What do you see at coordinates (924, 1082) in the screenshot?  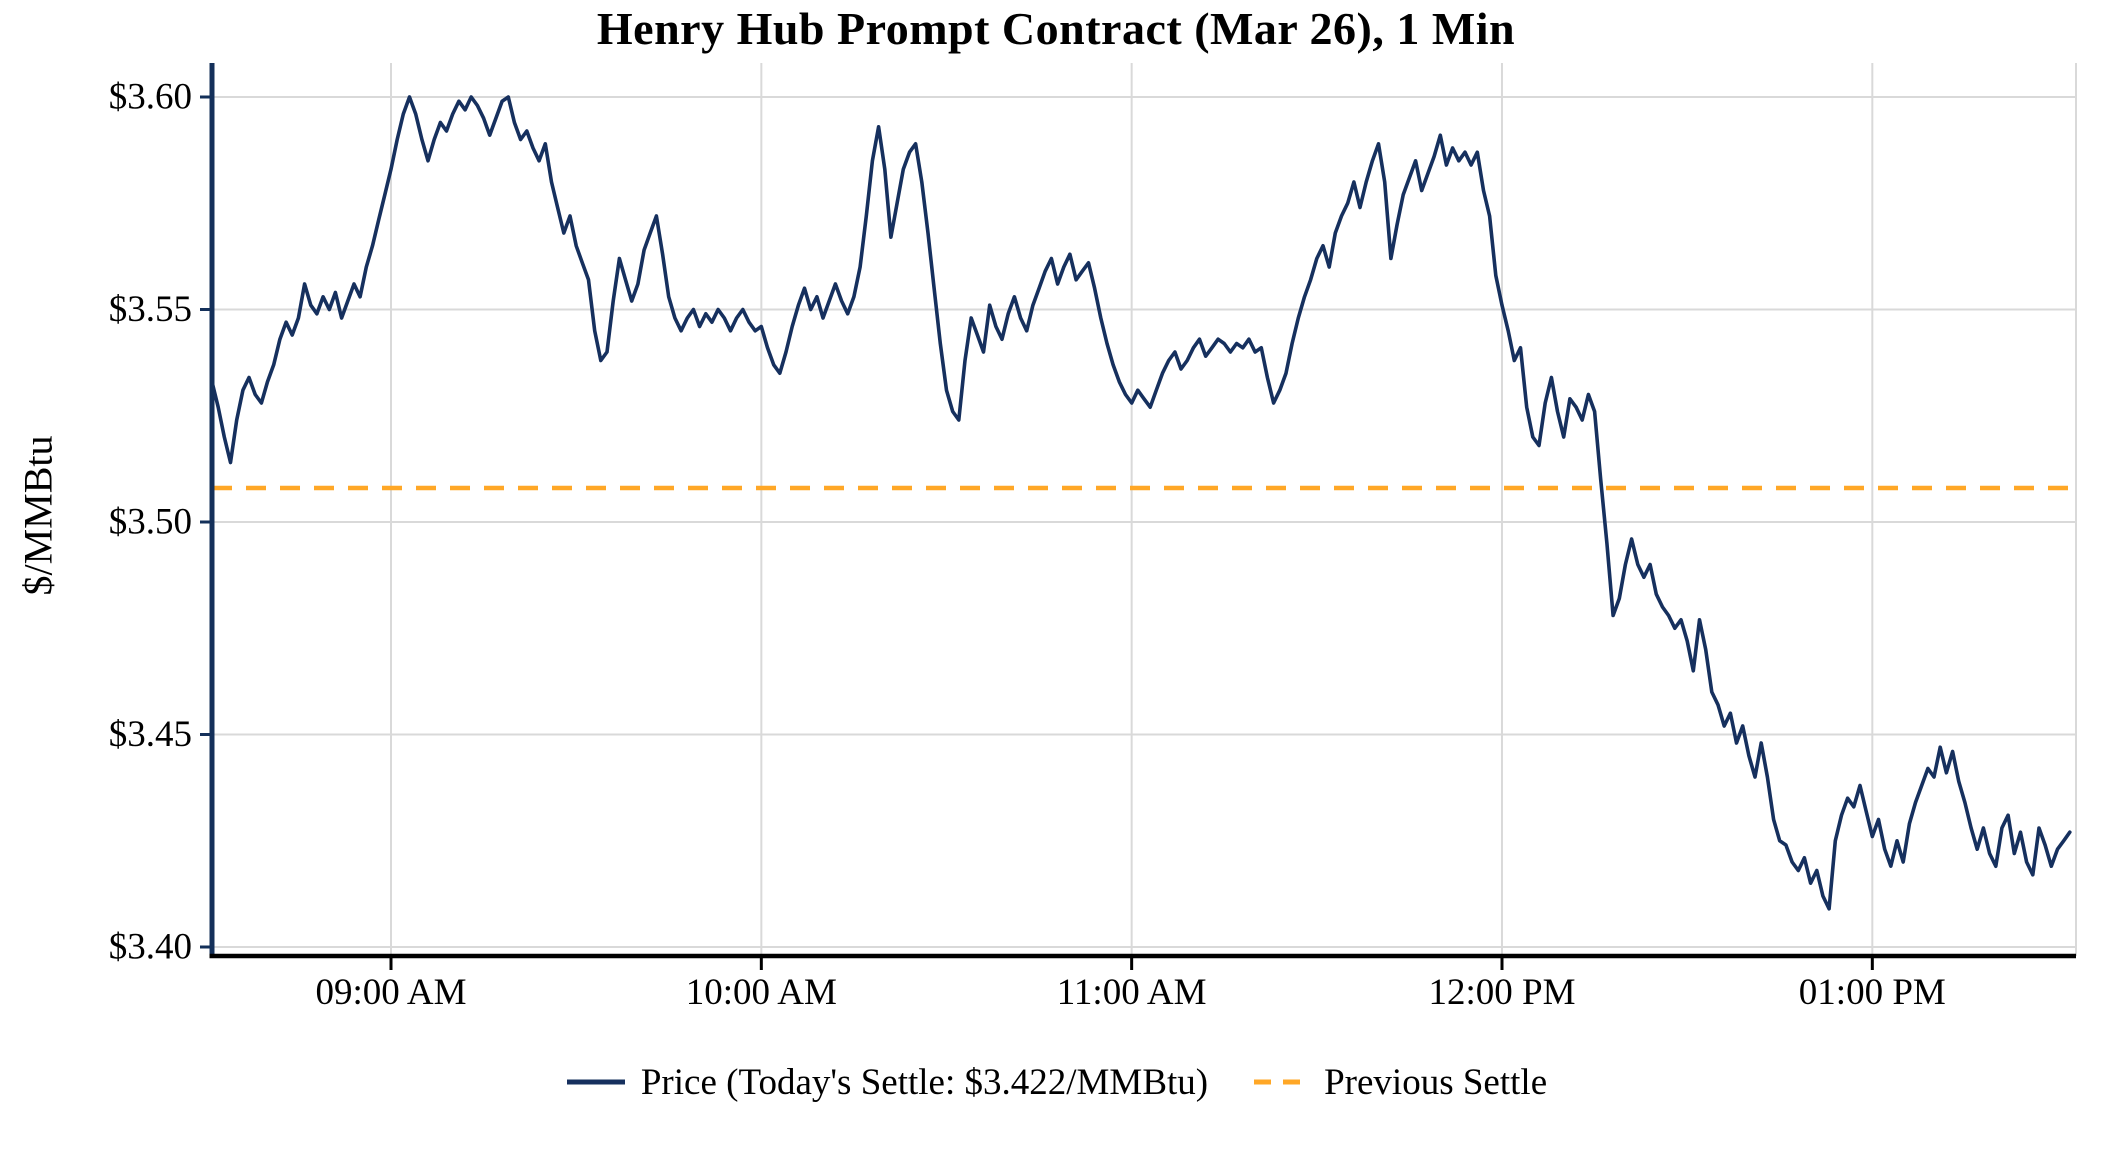 I see `legend-price-label: Price (Today's Settle: $3.422/MMBtu)` at bounding box center [924, 1082].